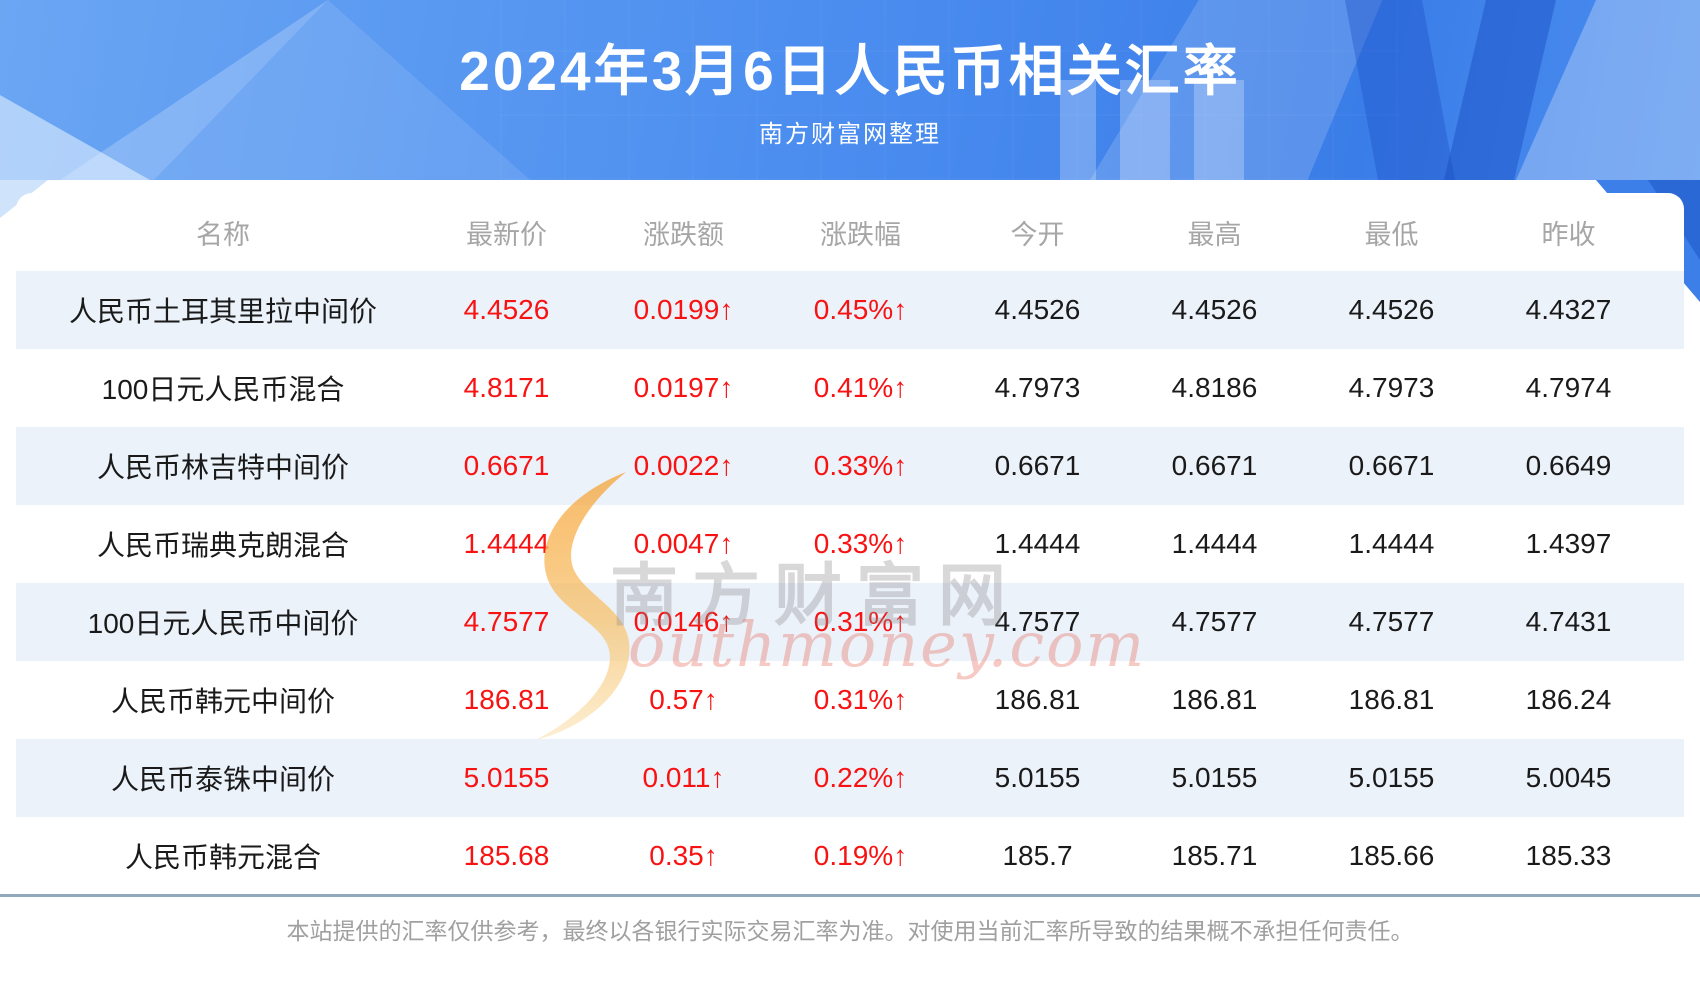 The image size is (1700, 1000). Describe the element at coordinates (683, 234) in the screenshot. I see `column-header-change_amount: 涨跌额` at that location.